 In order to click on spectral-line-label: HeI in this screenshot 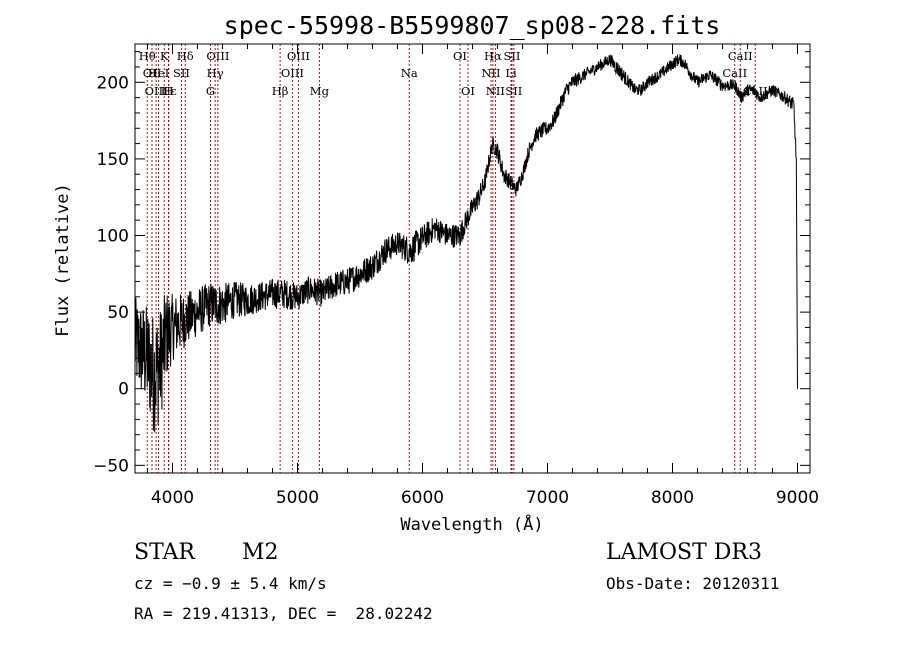, I will do `click(158, 73)`.